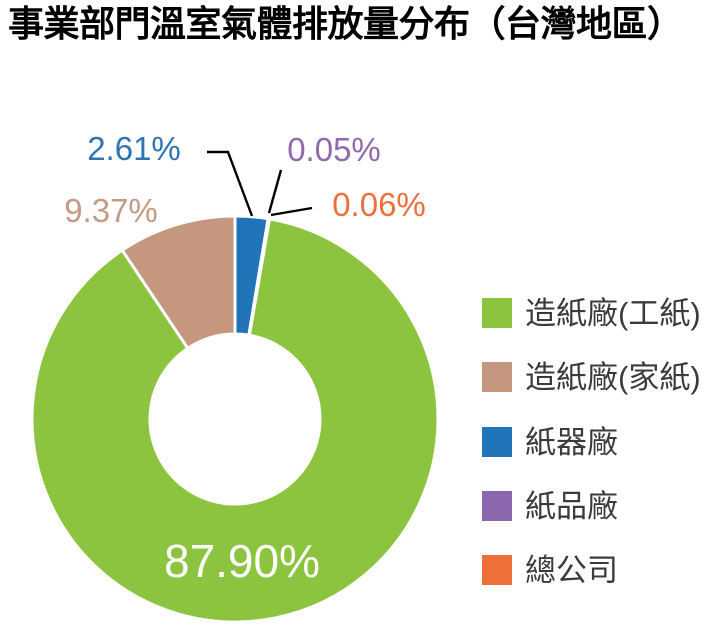 The width and height of the screenshot is (710, 629). Describe the element at coordinates (111, 210) in the screenshot. I see `label-tan-percent: 9.37%` at that location.